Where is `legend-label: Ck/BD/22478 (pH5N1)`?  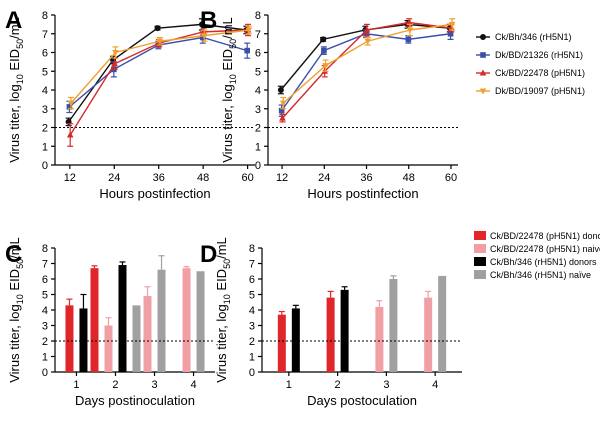
legend-label: Ck/BD/22478 (pH5N1) is located at coordinates (540, 73).